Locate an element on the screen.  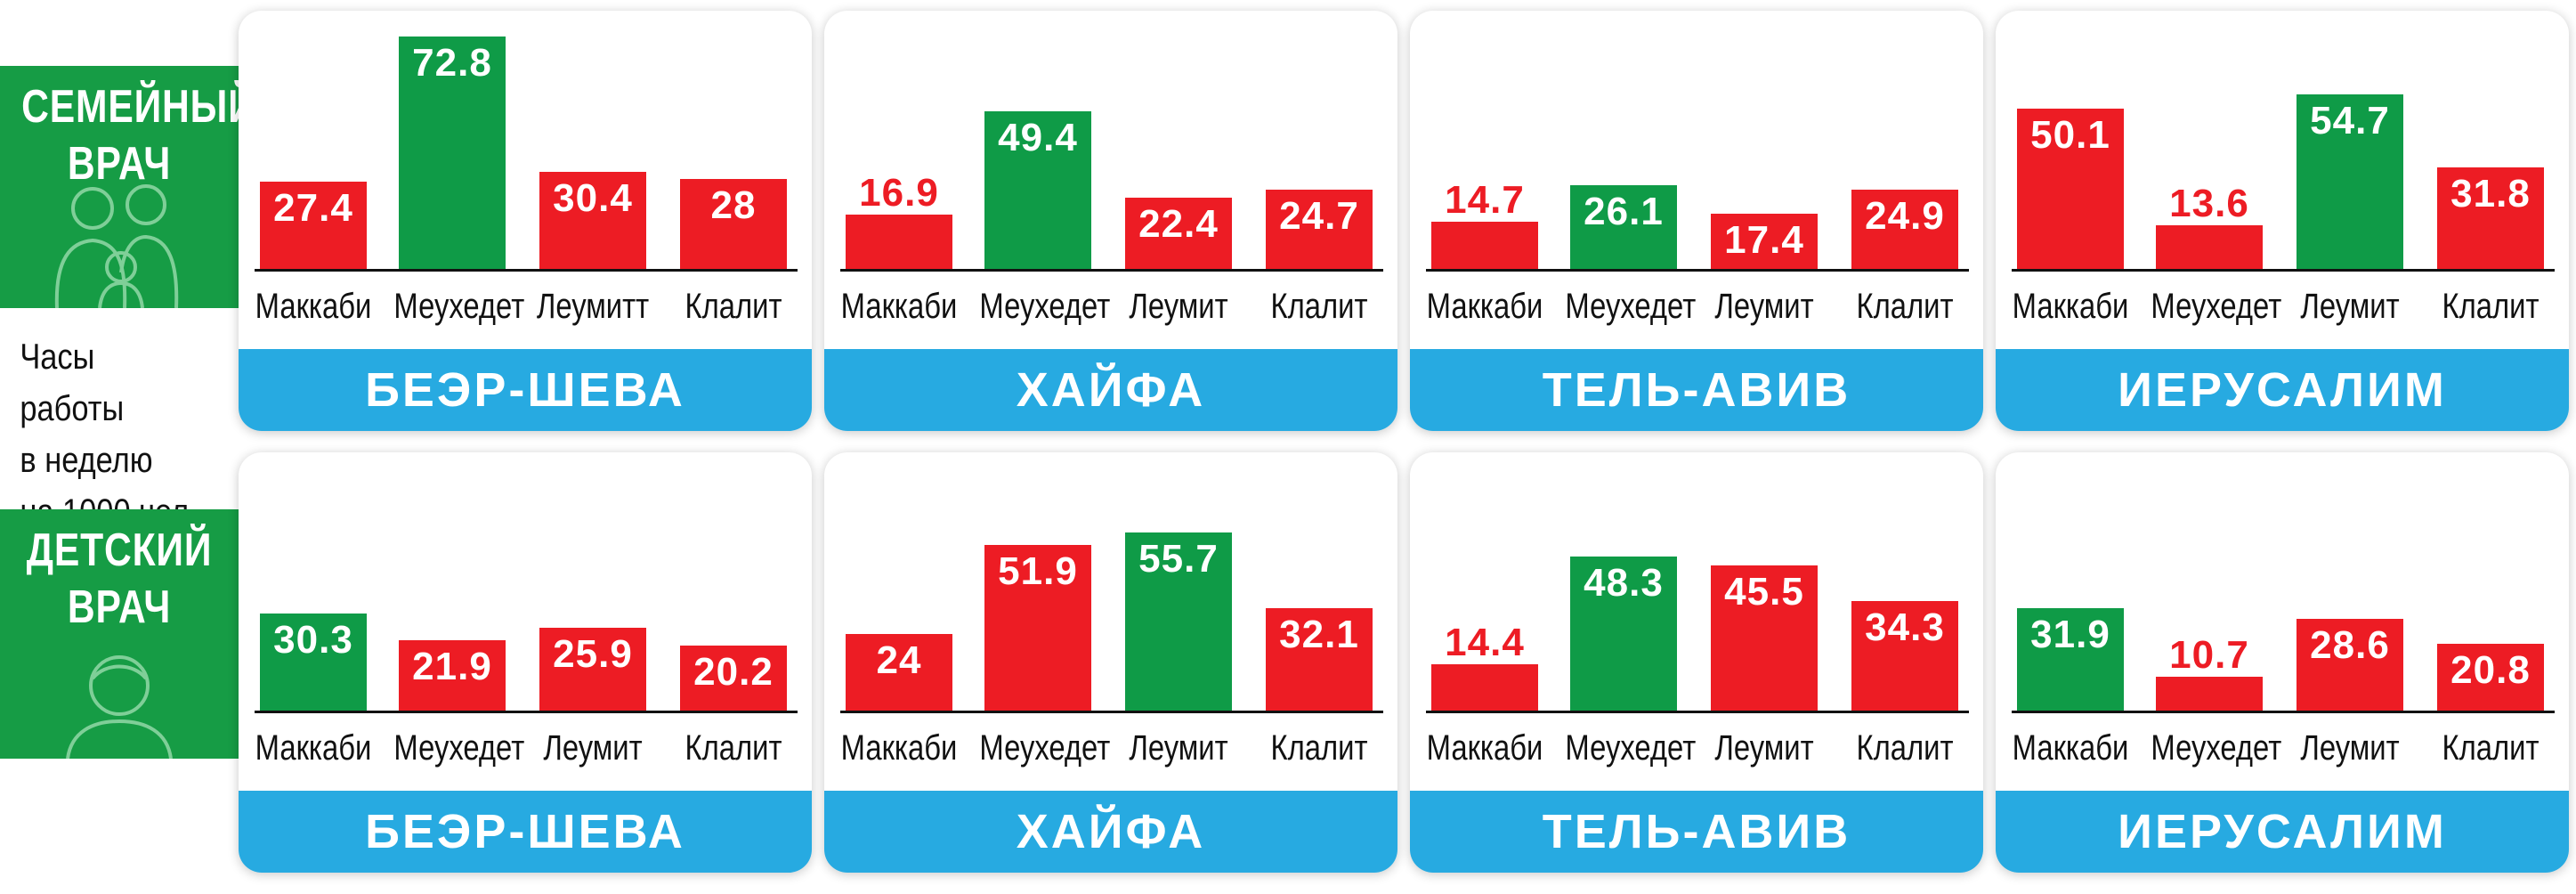
data-label: 24.7 is located at coordinates (1319, 216).